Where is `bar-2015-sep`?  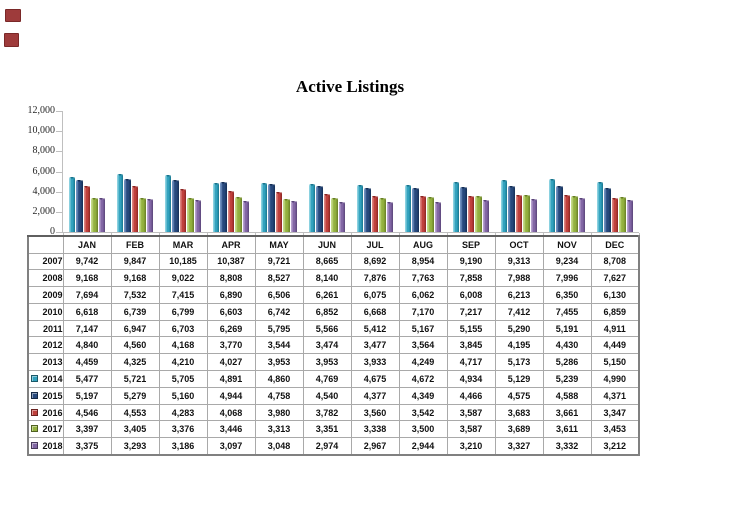 bar-2015-sep is located at coordinates (463, 209).